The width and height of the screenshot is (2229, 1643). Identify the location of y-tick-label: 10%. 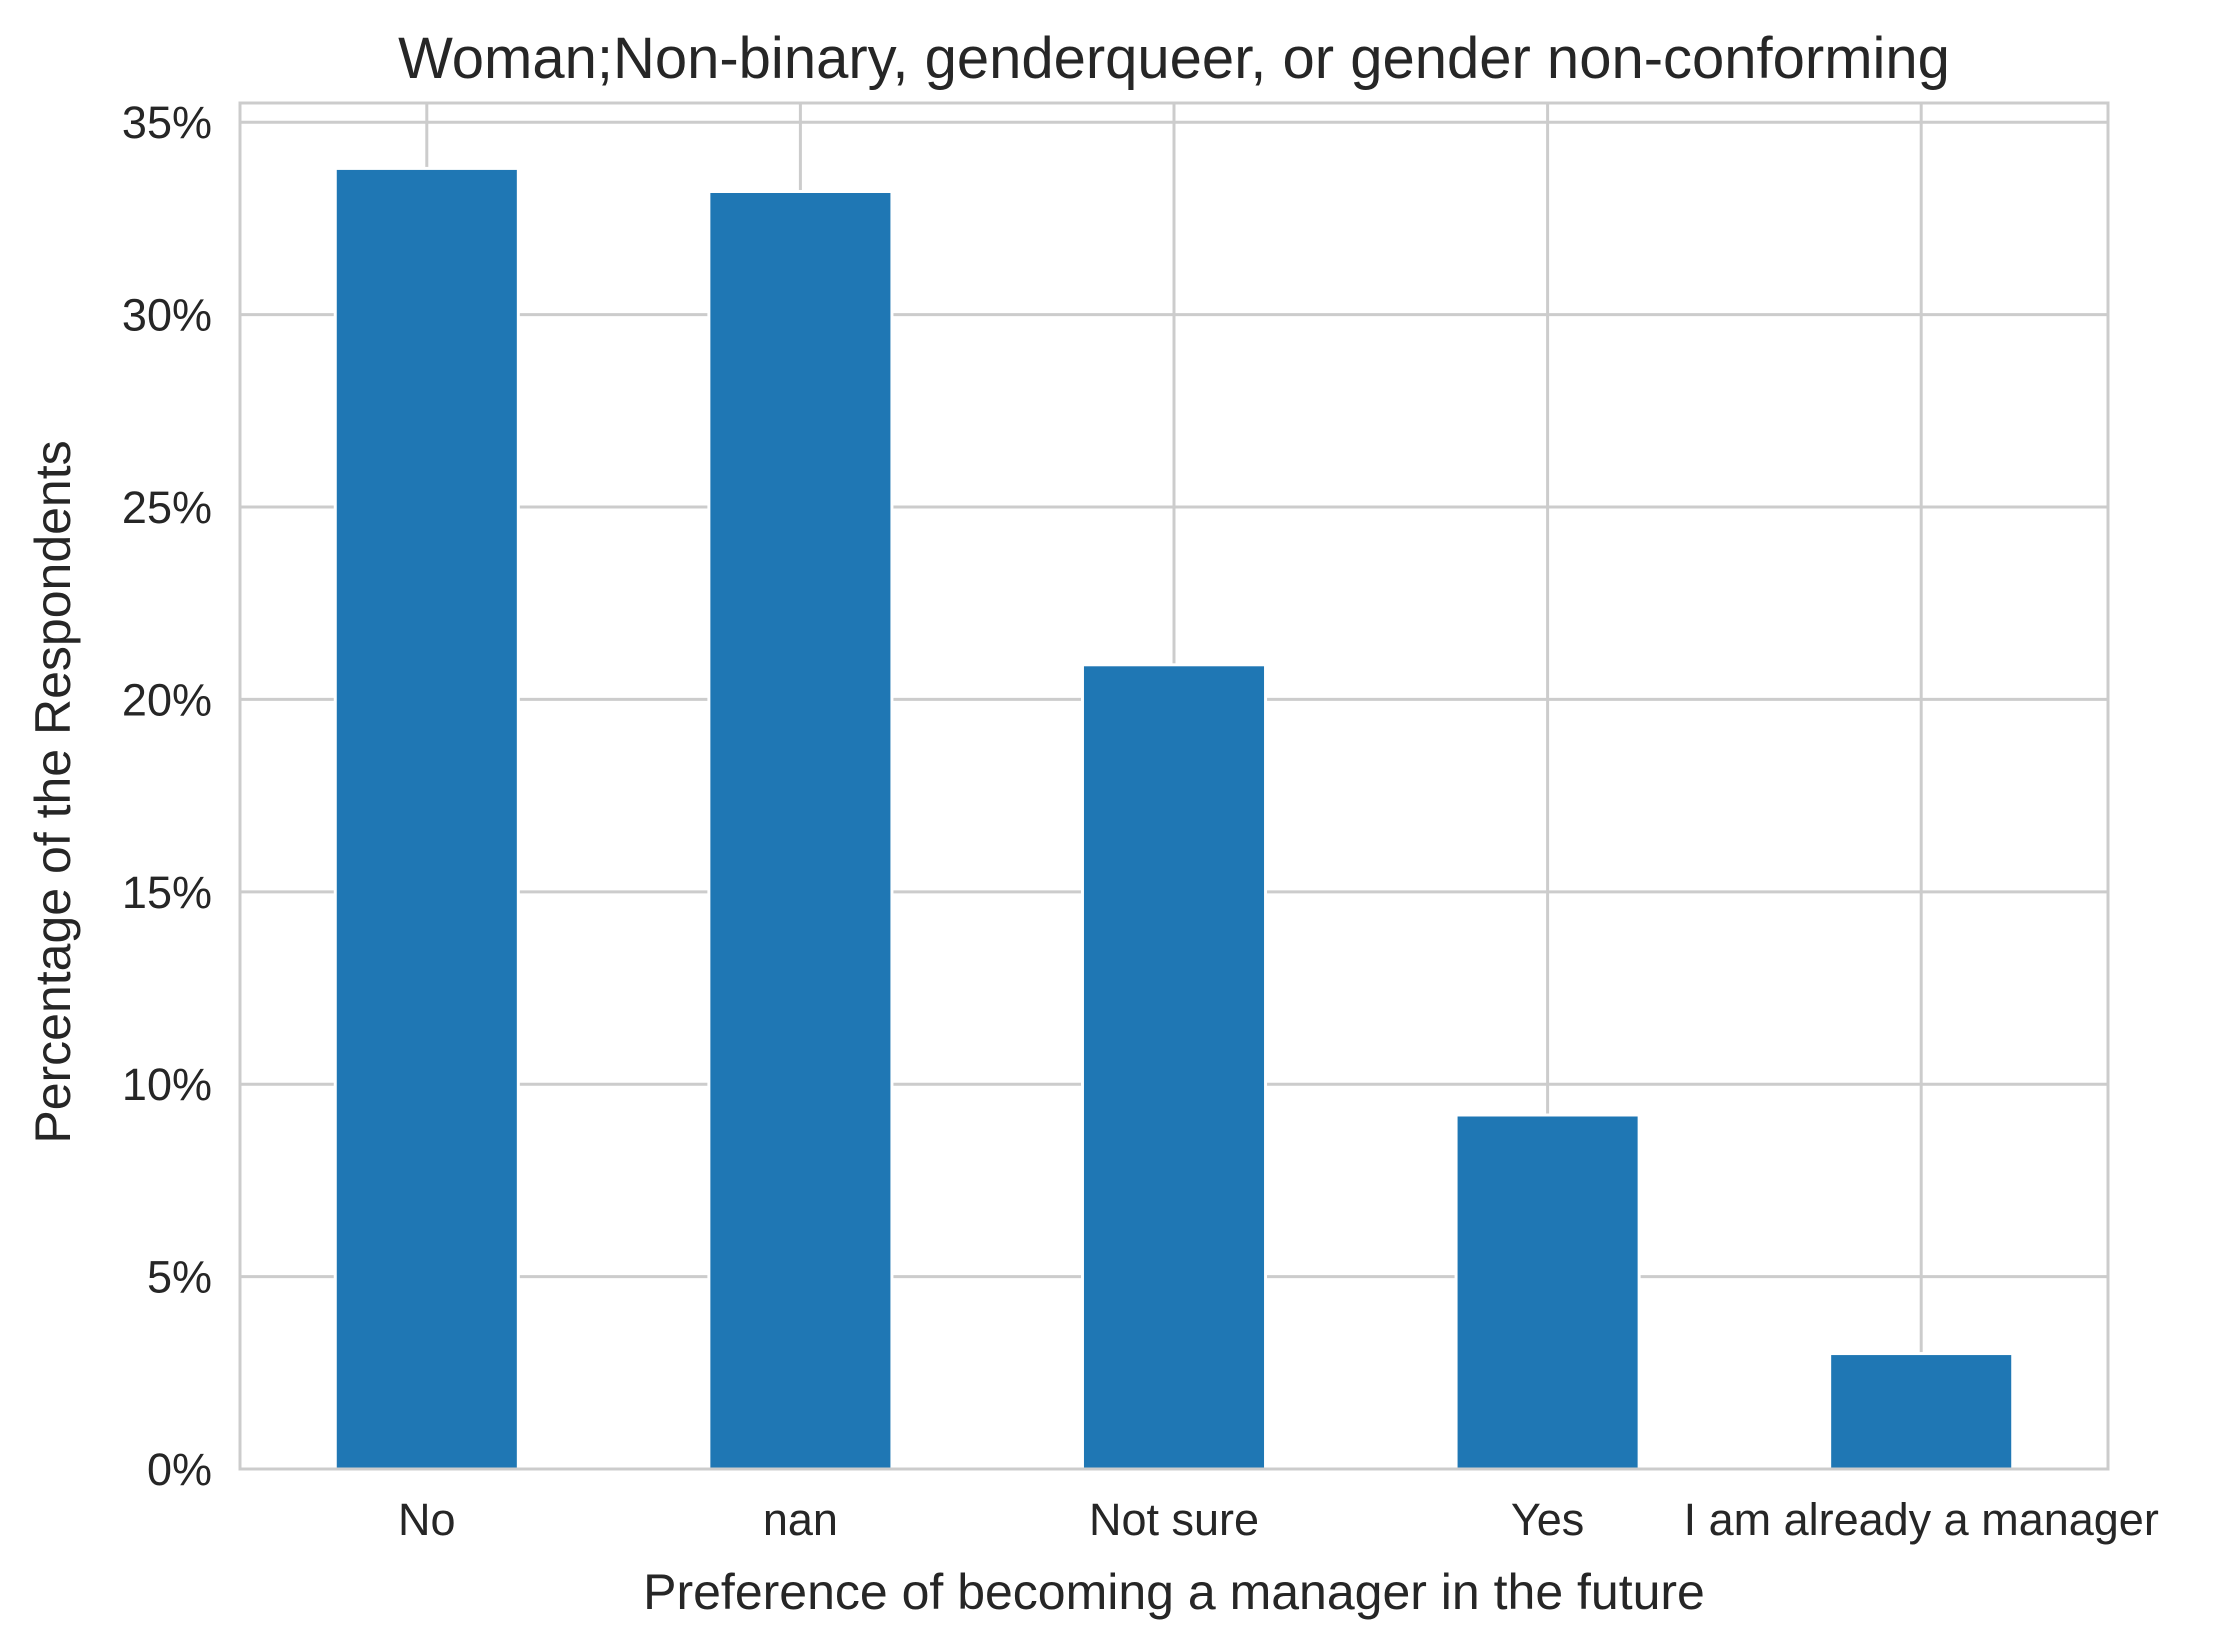
(167, 1084).